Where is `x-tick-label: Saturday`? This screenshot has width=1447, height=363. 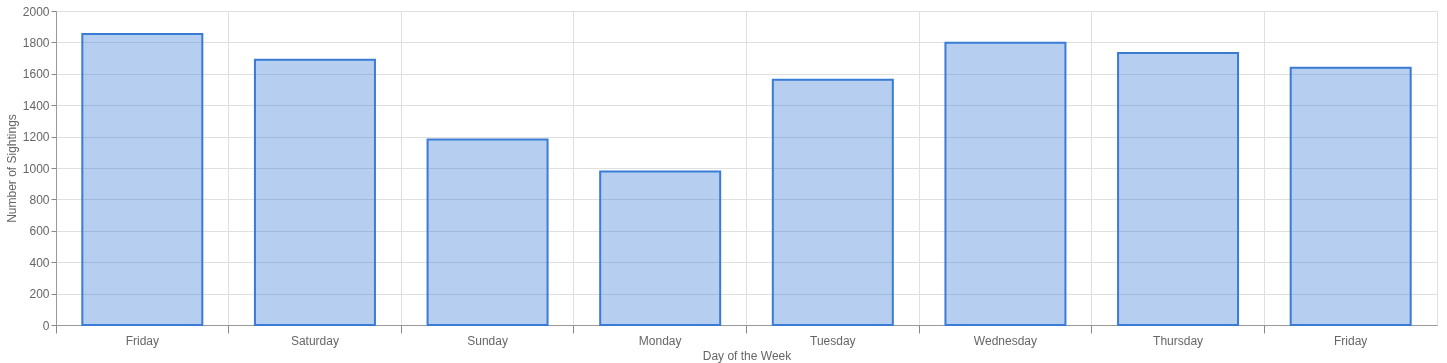
x-tick-label: Saturday is located at coordinates (314, 340).